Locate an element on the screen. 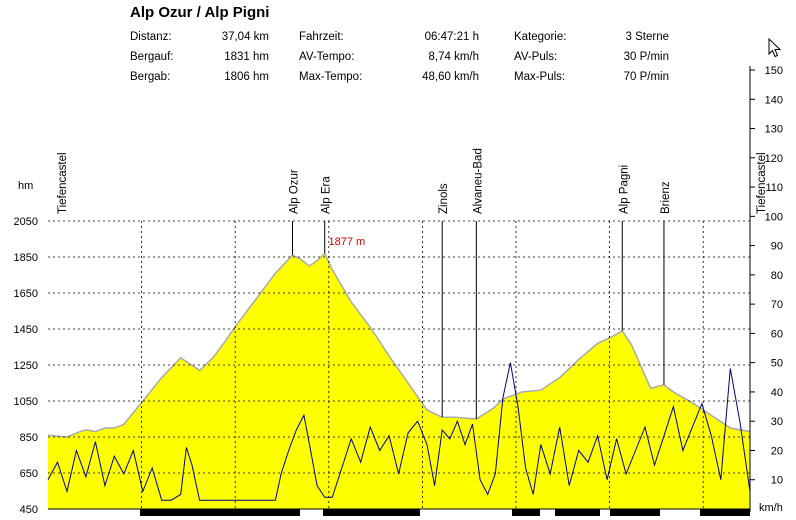 This screenshot has height=520, width=796. mouse-pointer-icon is located at coordinates (775, 48).